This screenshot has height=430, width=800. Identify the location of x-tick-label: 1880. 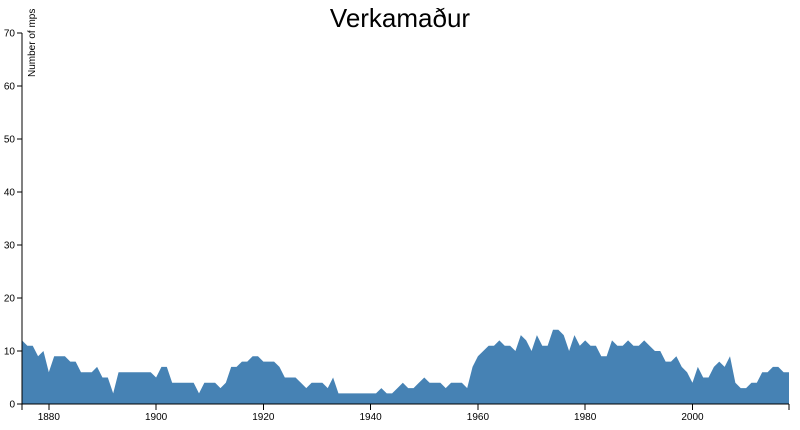
(49, 417).